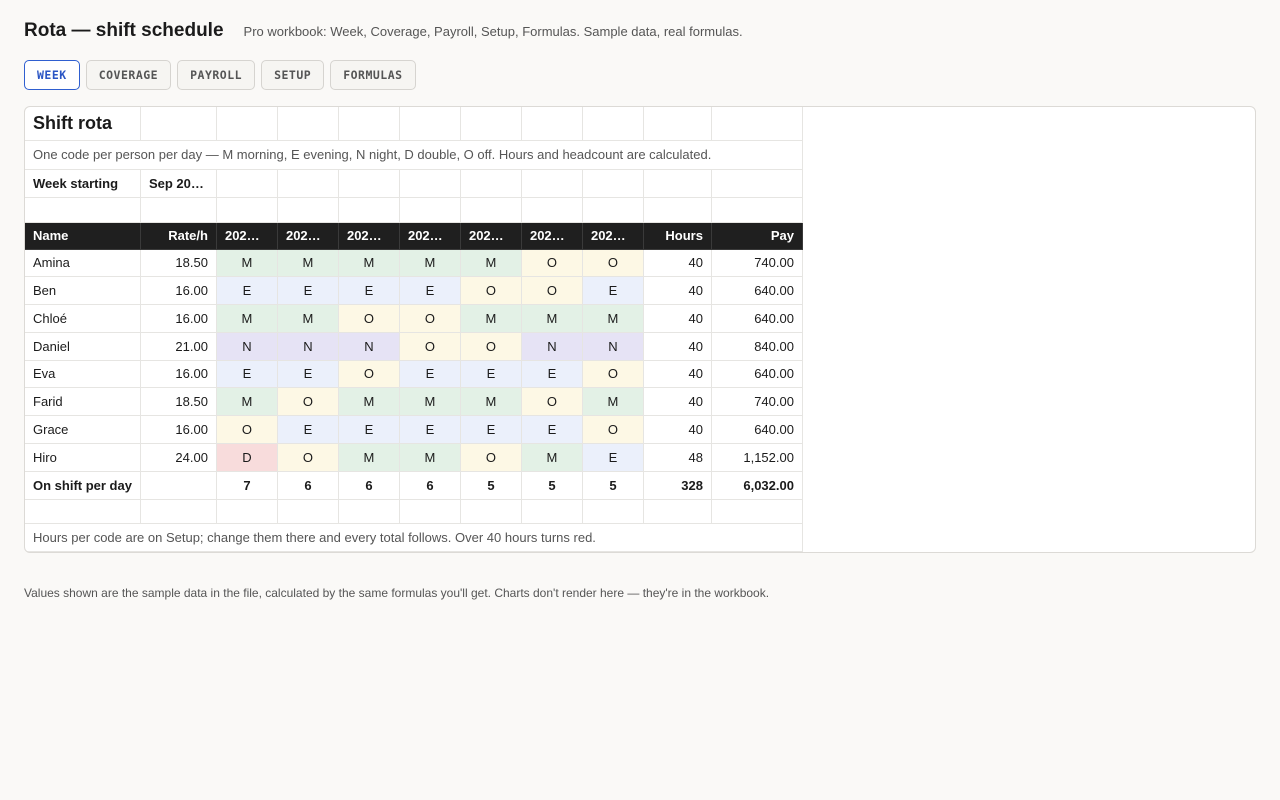  What do you see at coordinates (757, 485) in the screenshot?
I see `pay-total: 6,032.00` at bounding box center [757, 485].